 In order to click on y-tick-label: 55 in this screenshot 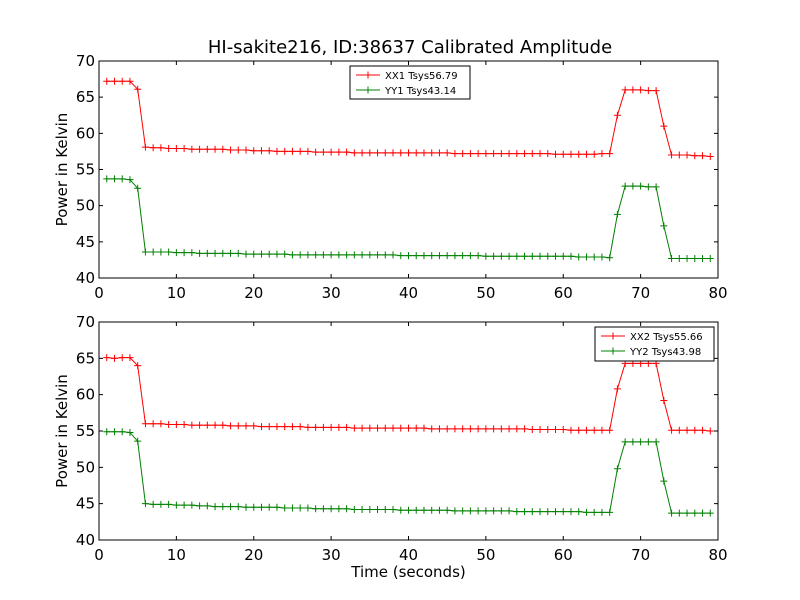, I will do `click(85, 431)`.